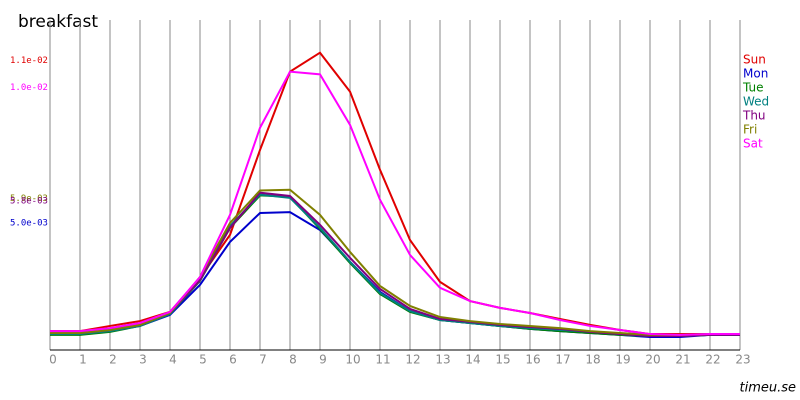 Image resolution: width=800 pixels, height=400 pixels. What do you see at coordinates (173, 360) in the screenshot?
I see `x-tick-label: 4` at bounding box center [173, 360].